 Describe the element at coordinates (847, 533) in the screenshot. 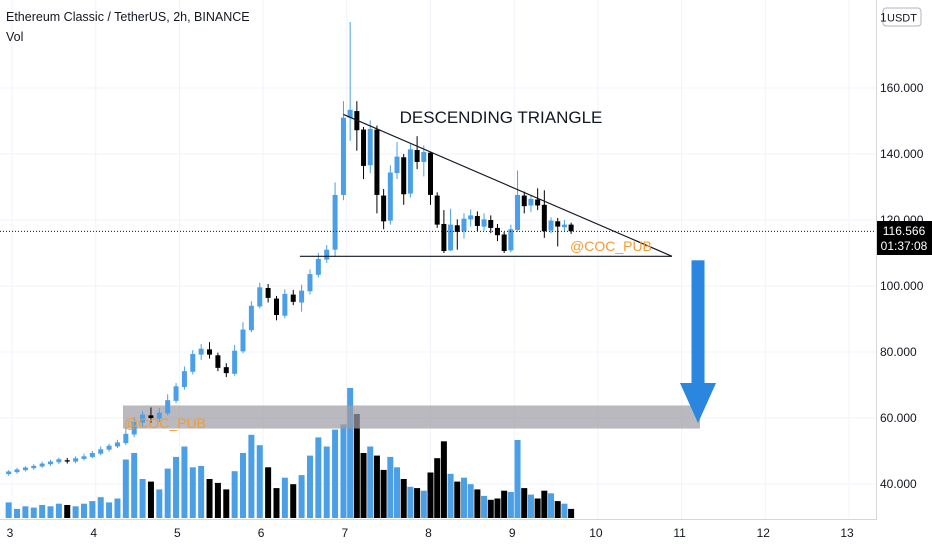

I see `time-tick-label: 13` at that location.